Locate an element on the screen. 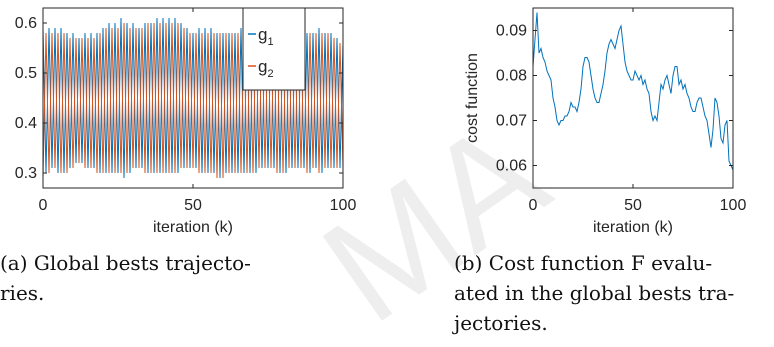 The image size is (774, 347). legend-label-g1: g1 is located at coordinates (266, 36).